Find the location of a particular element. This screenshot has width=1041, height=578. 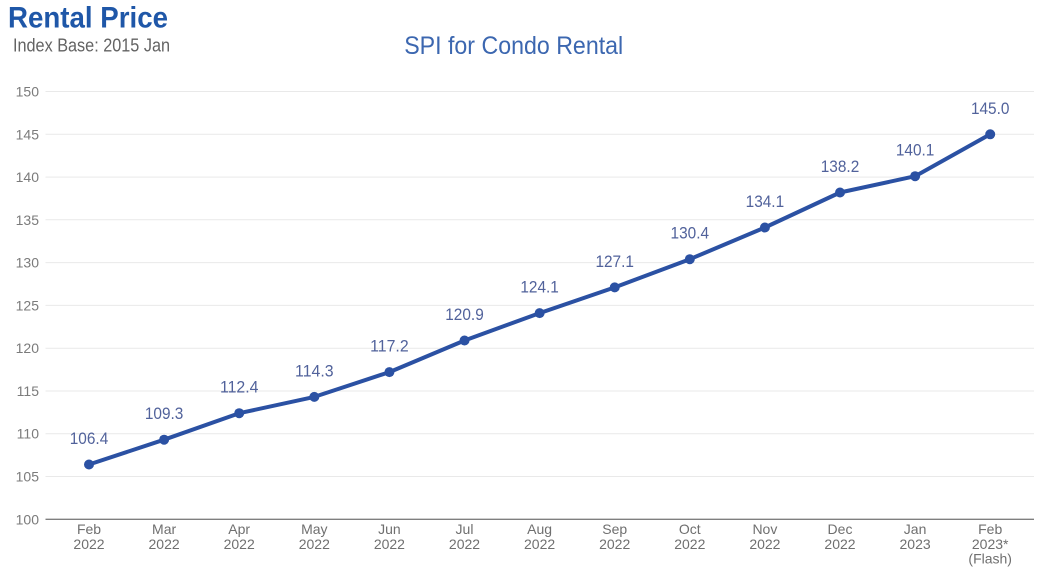

svg-text: SPI for Condo Rental is located at coordinates (513, 46).